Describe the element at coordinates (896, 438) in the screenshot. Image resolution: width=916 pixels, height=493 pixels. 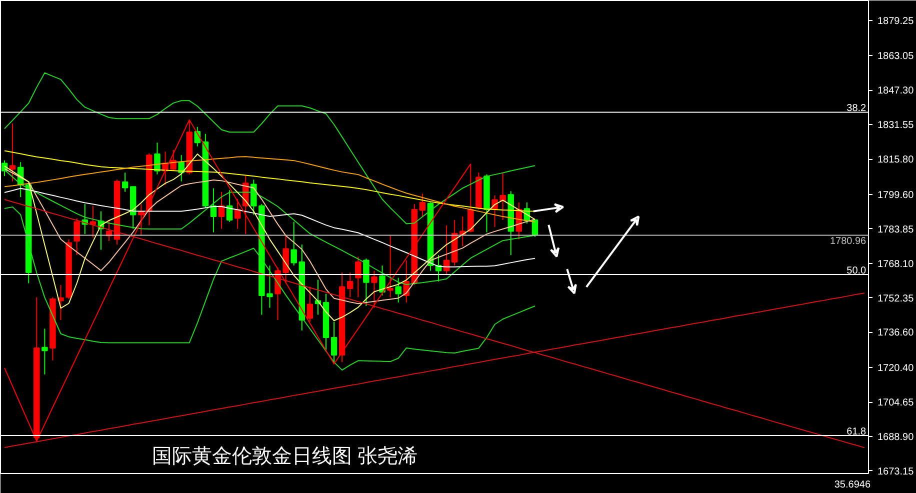
I see `y-tick-label: 1688.90` at that location.